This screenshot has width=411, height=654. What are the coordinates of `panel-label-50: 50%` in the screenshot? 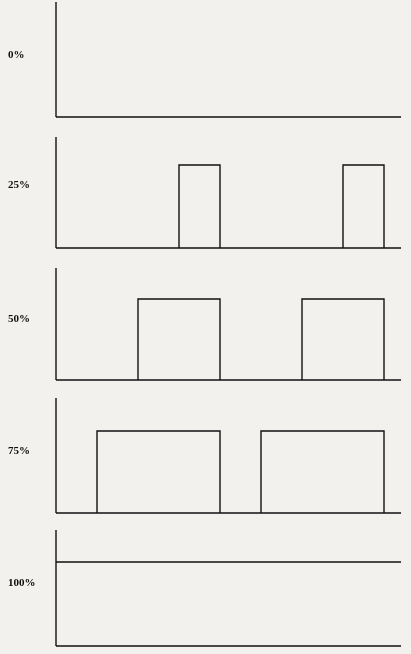 It's located at (19, 319).